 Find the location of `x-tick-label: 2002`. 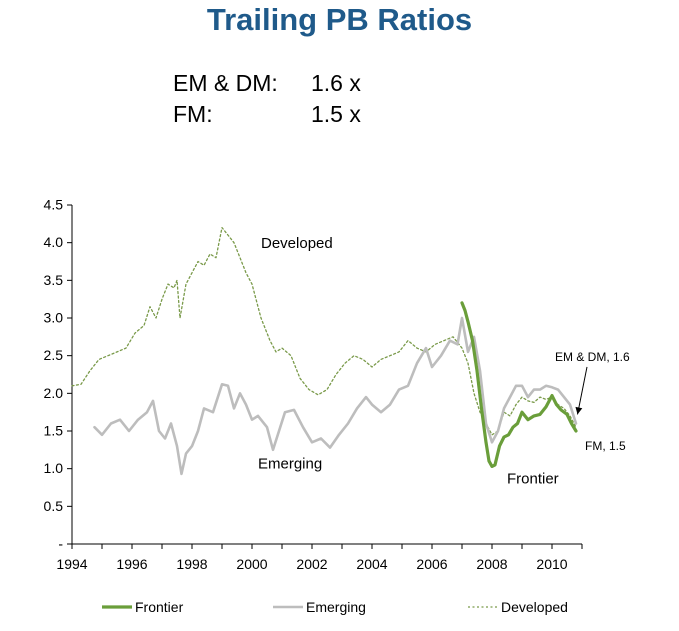

x-tick-label: 2002 is located at coordinates (311, 564).